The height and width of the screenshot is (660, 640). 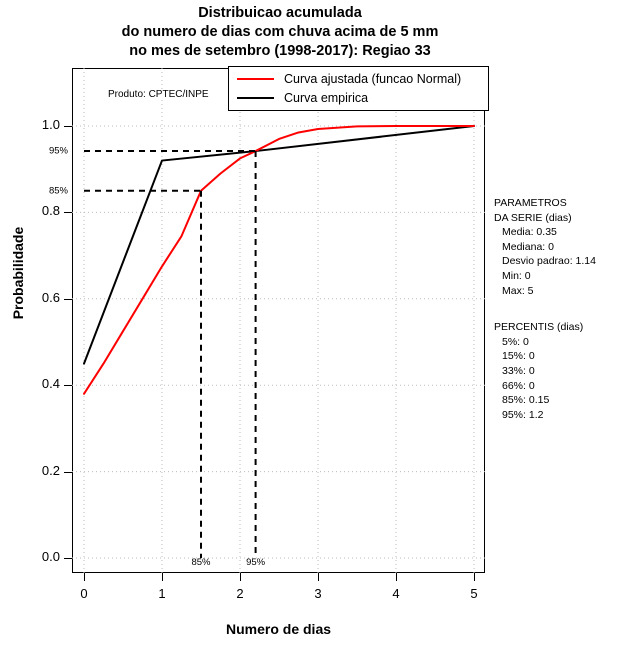 What do you see at coordinates (518, 385) in the screenshot?
I see `percentil-66: 66%: 0` at bounding box center [518, 385].